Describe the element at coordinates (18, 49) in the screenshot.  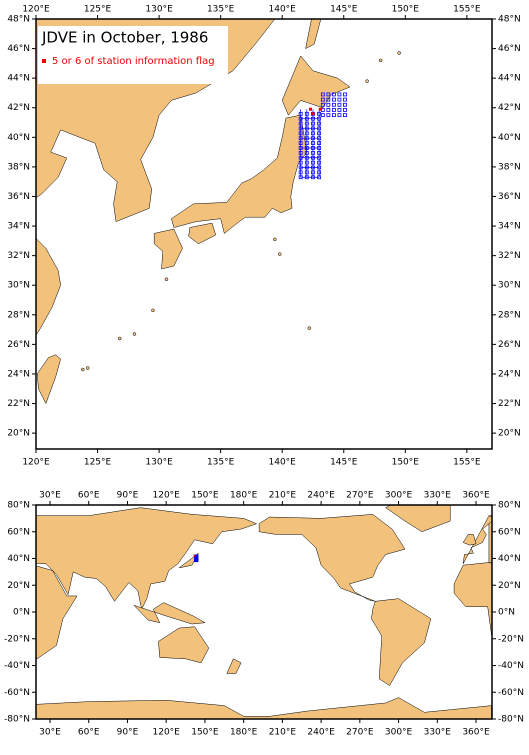
I see `lat-tick-label: 46°N` at that location.